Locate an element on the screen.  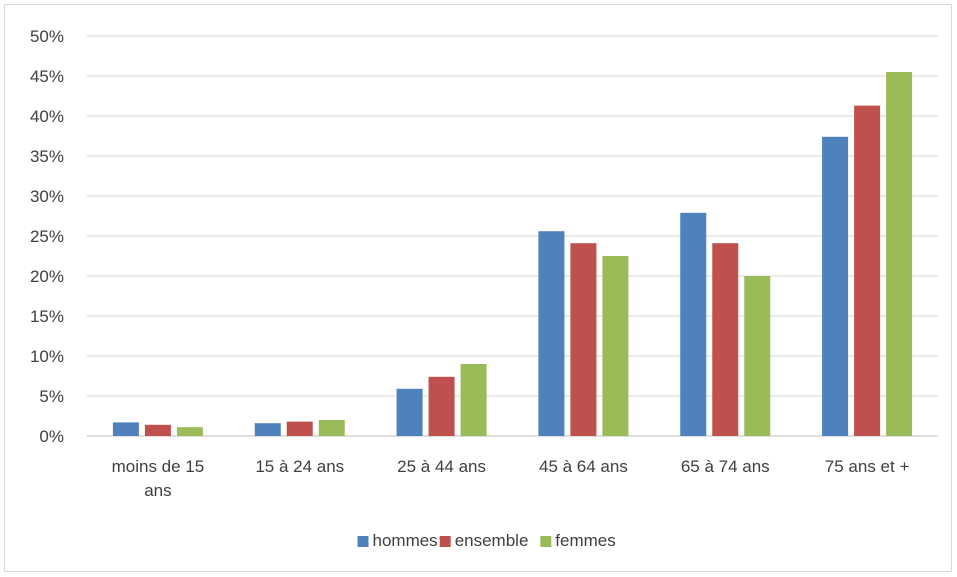
legend: hommes ensemble femmes is located at coordinates (486, 540).